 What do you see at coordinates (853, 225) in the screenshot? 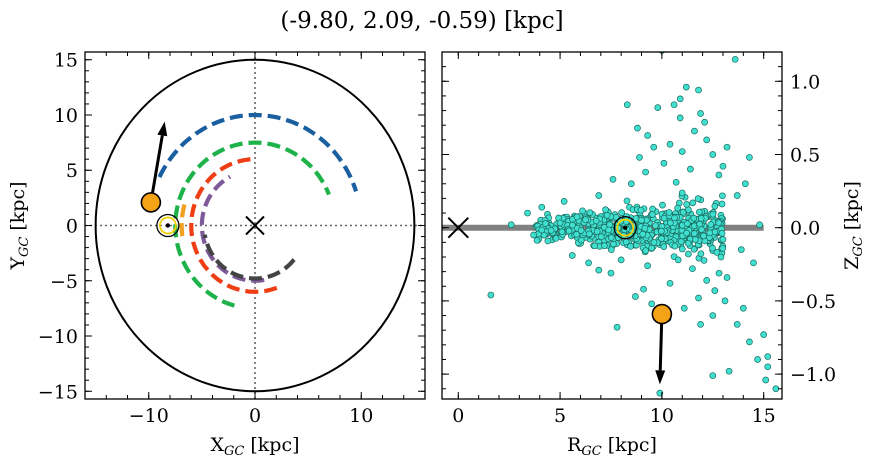
I see `right-y-axis-label: ZGC [kpc]` at bounding box center [853, 225].